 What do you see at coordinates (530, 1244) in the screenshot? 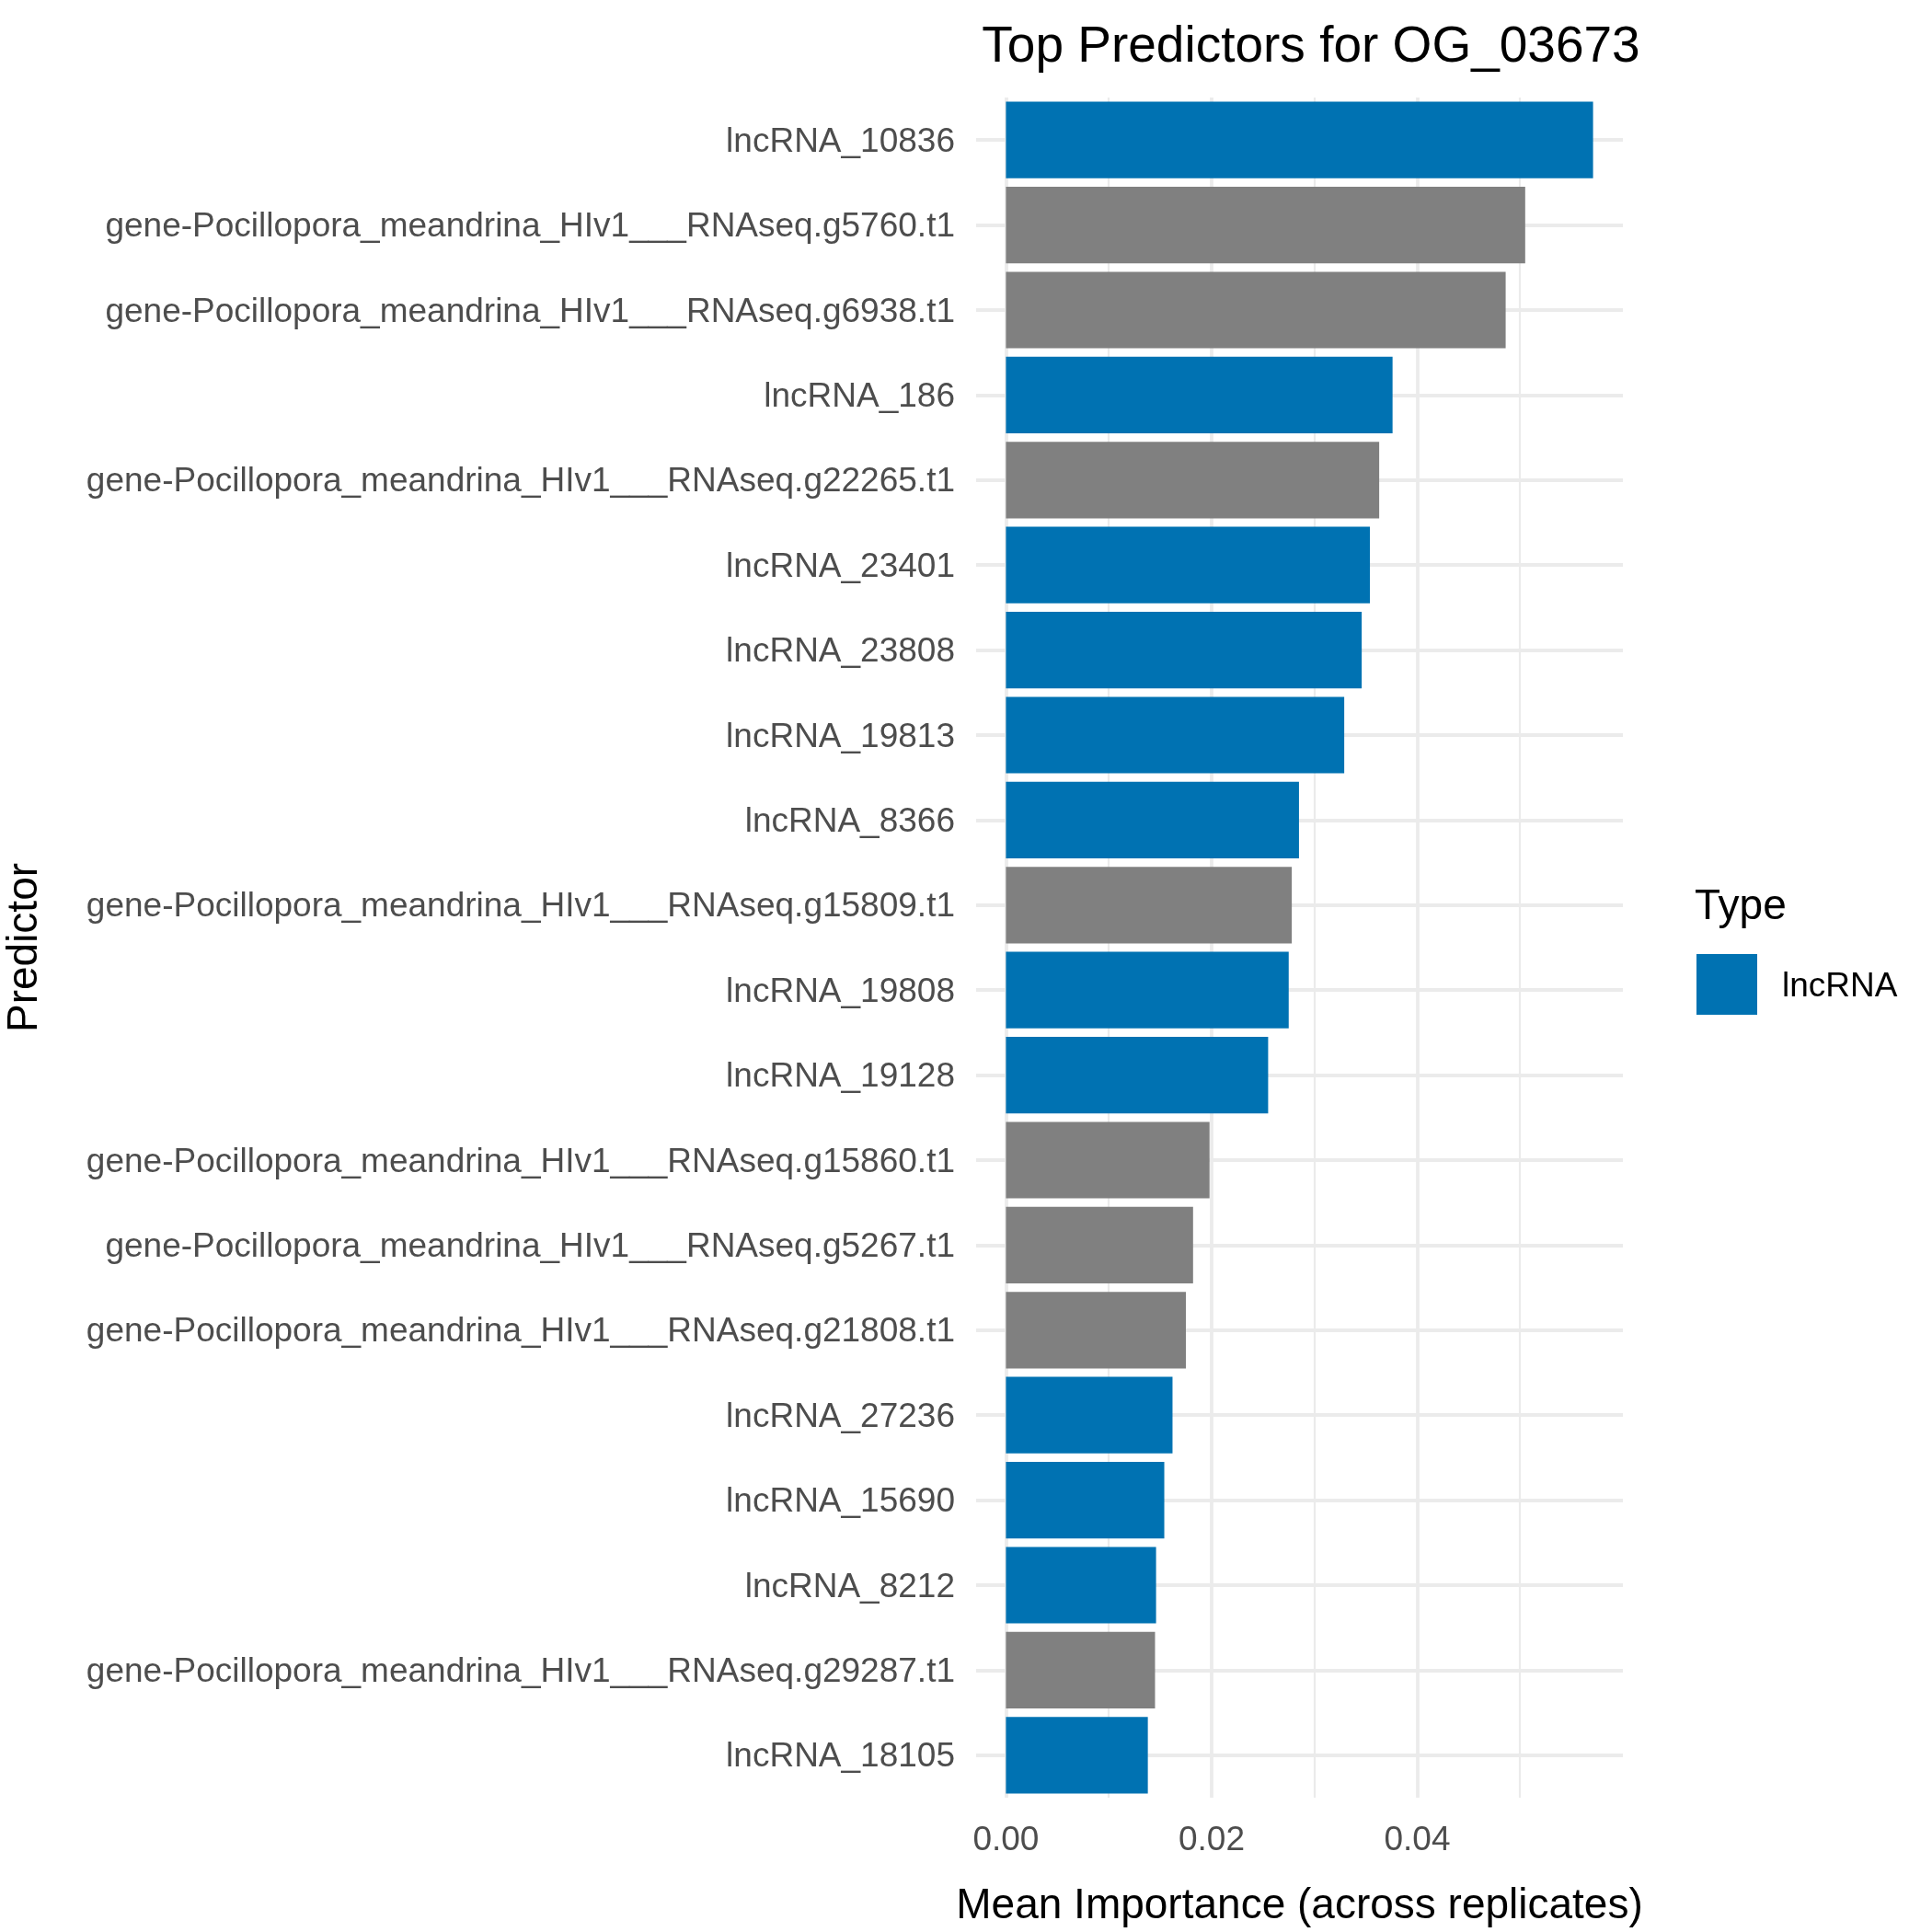
I see `y-tick-label: gene-Pocillopora_meandrina_HIv1___RNAseq.g5267.t1` at bounding box center [530, 1244].